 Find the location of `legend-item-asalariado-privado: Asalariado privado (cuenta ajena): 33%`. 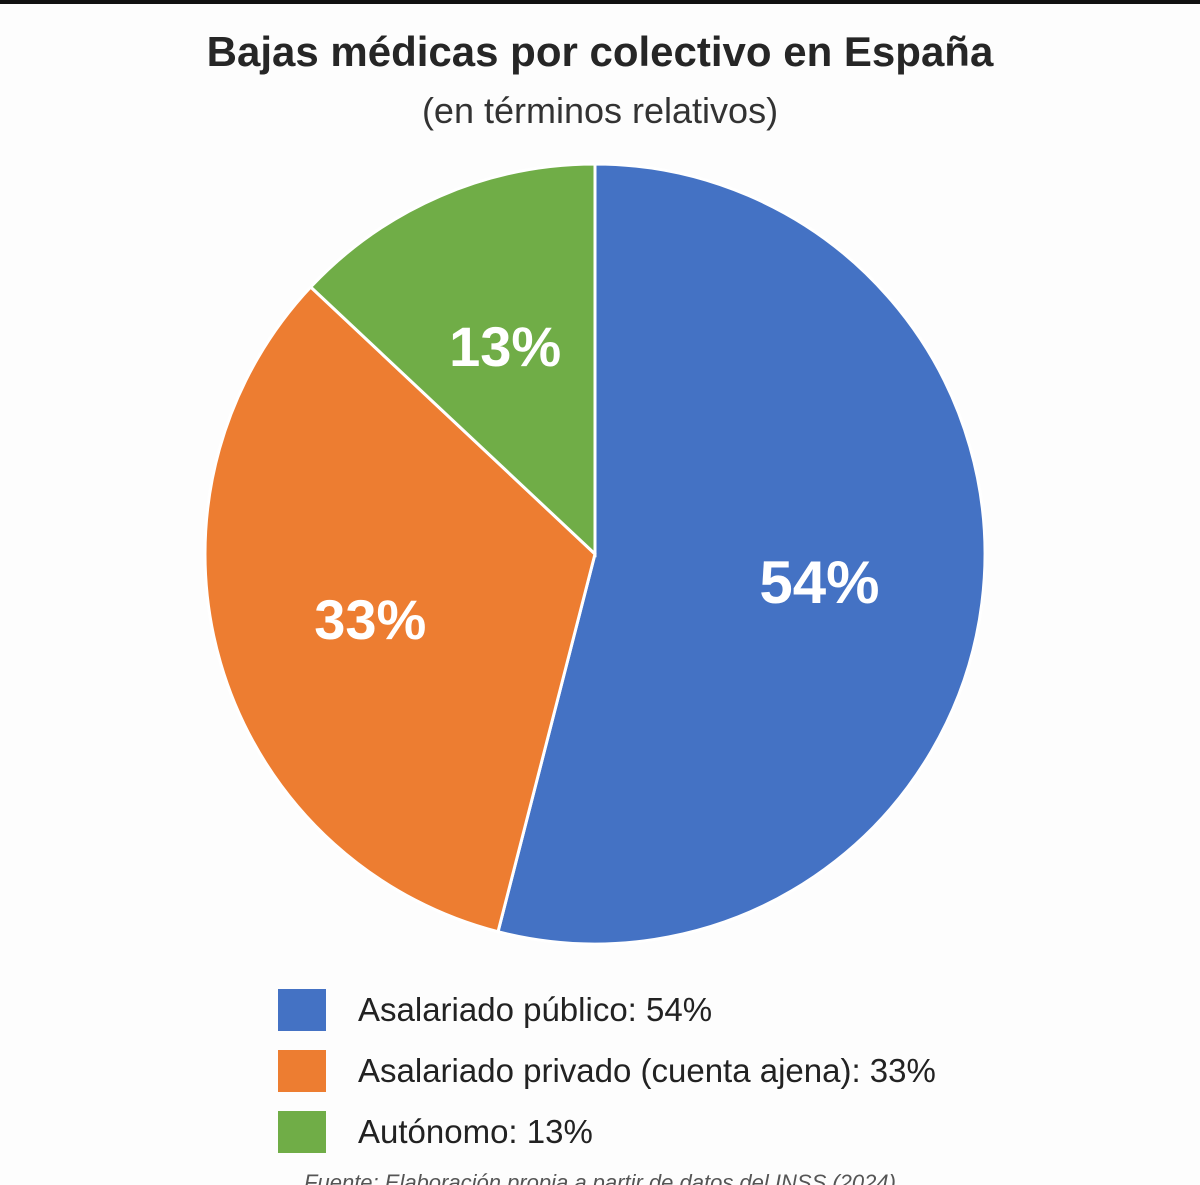

legend-item-asalariado-privado: Asalariado privado (cuenta ajena): 33% is located at coordinates (607, 1071).